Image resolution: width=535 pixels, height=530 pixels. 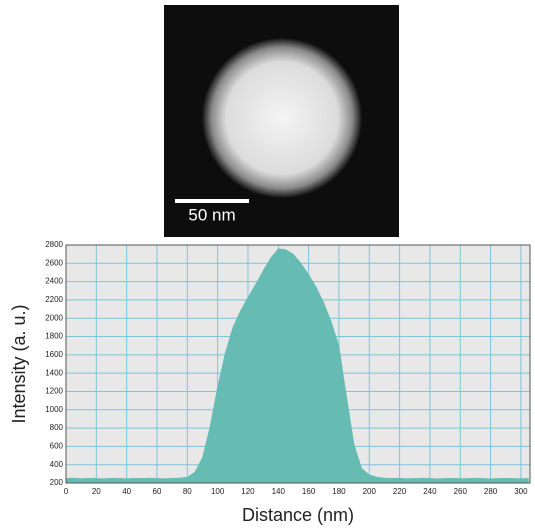 I want to click on y-axis-label: Intensity (a. u.), so click(x=19, y=363).